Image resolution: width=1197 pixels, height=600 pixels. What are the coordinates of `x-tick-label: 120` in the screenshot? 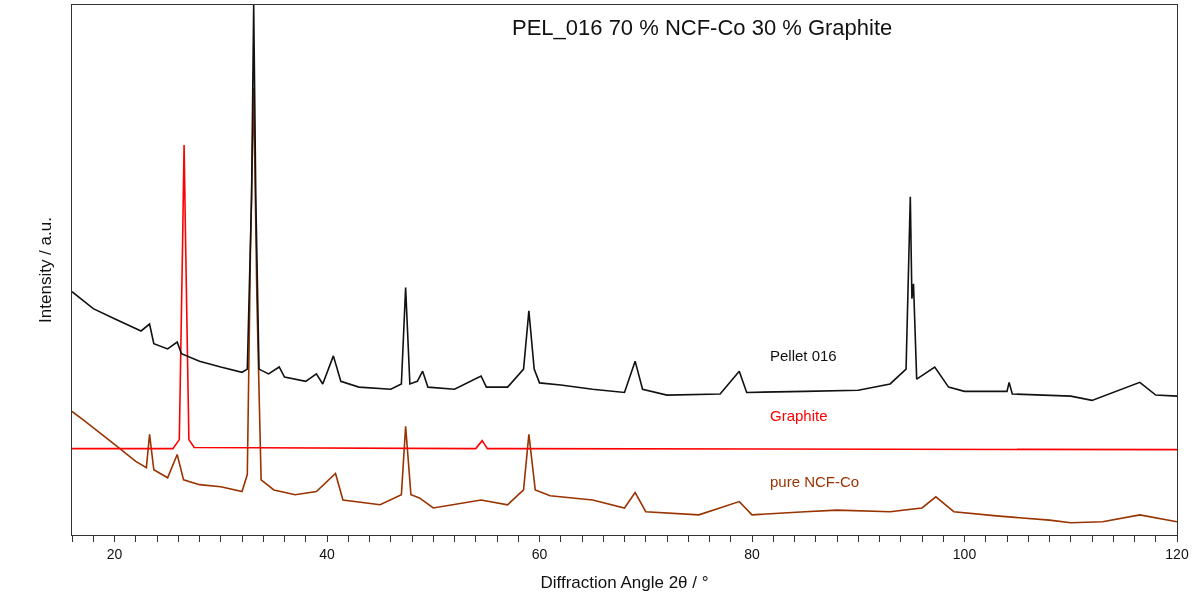 It's located at (1177, 553).